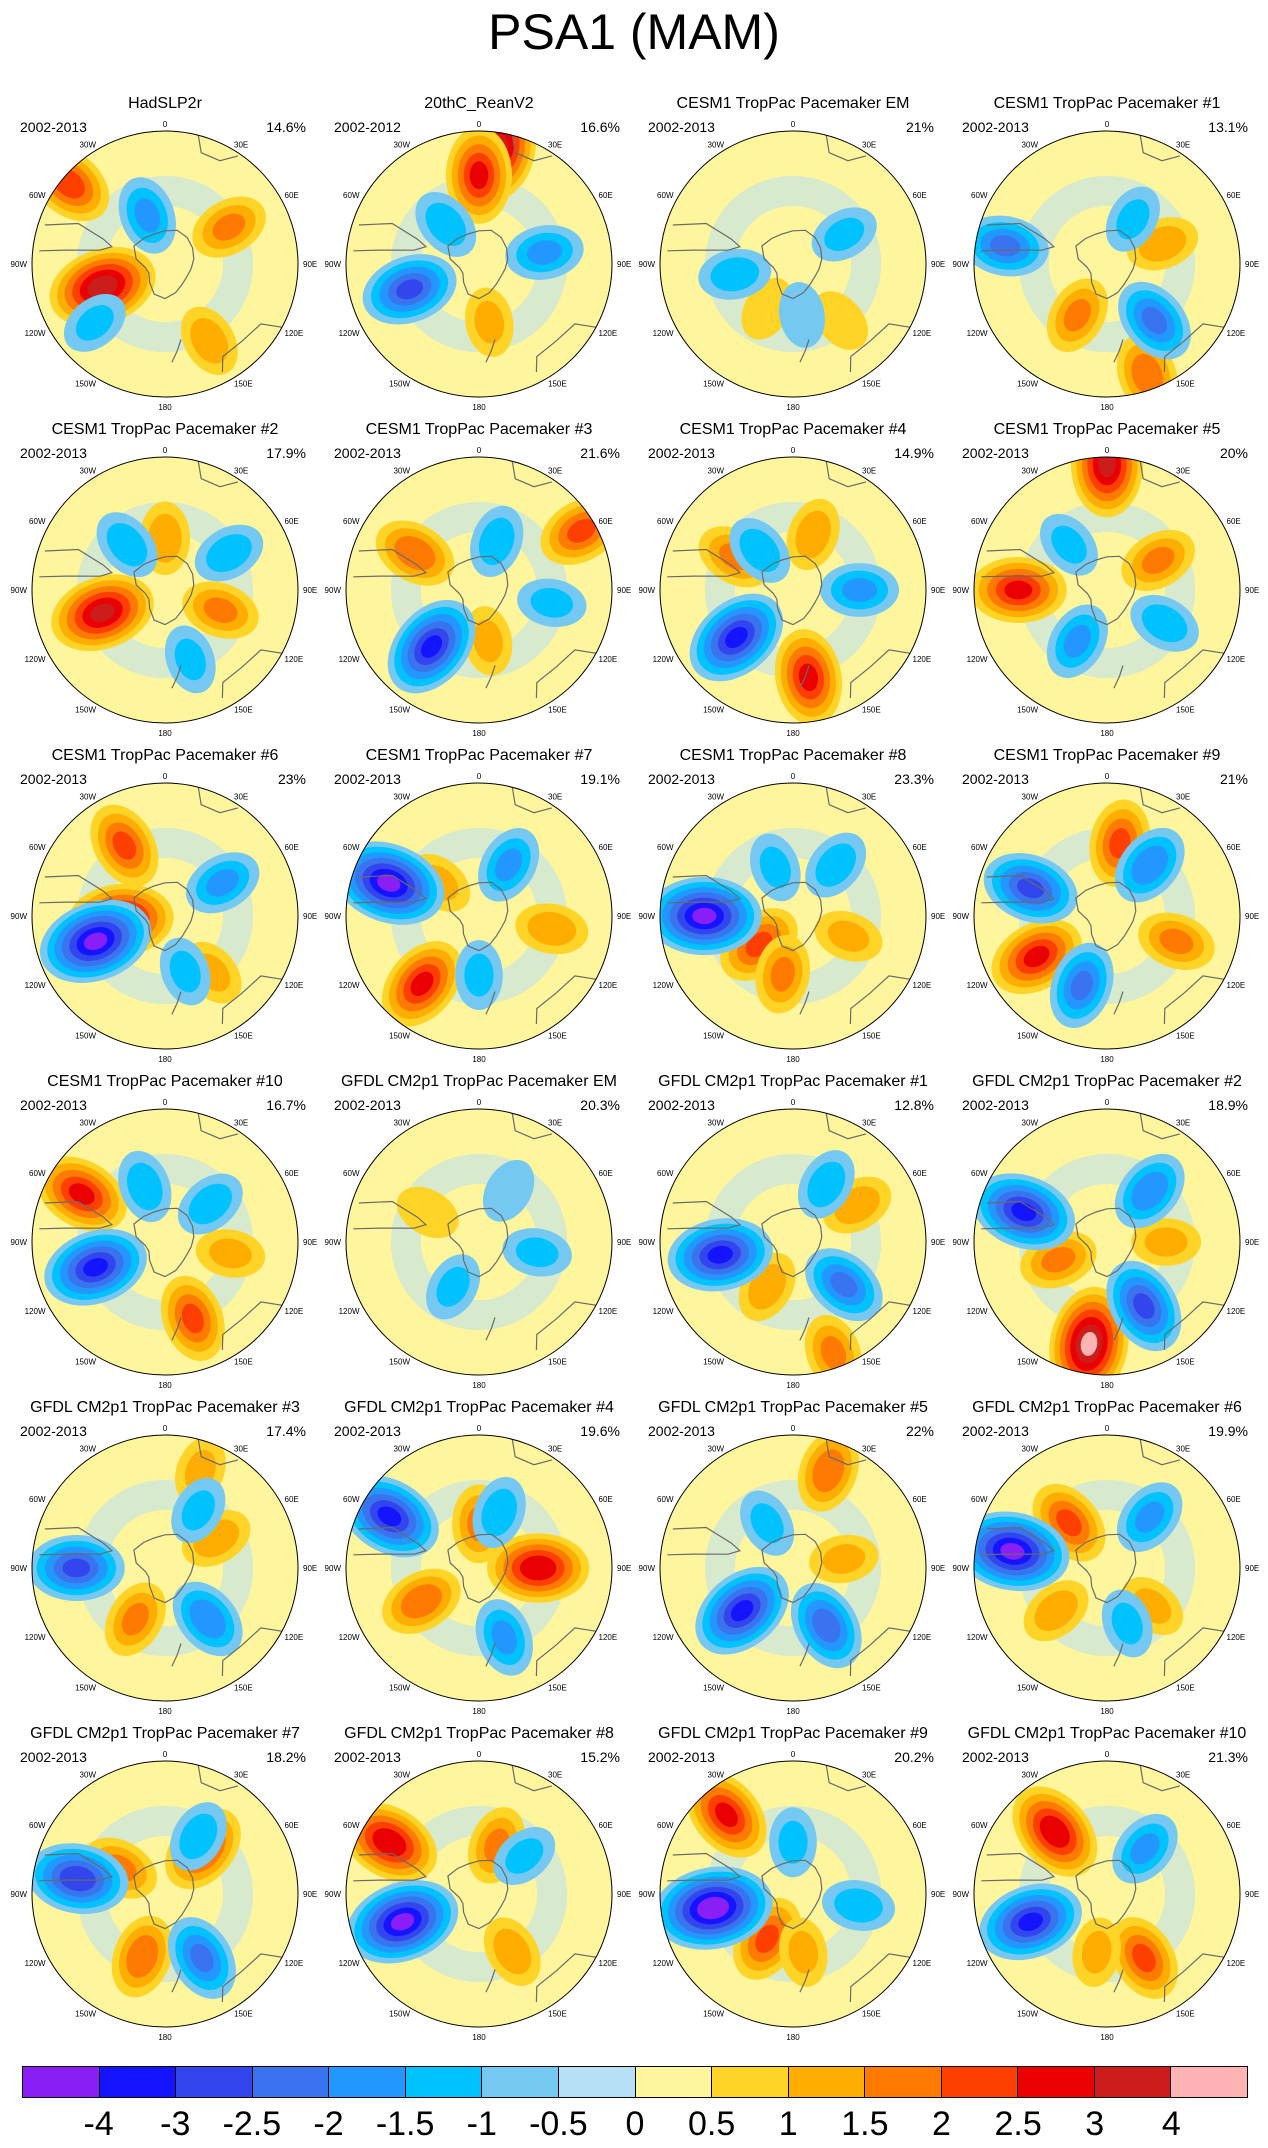  Describe the element at coordinates (600, 779) in the screenshot. I see `panel-variance-percent: 19.1%` at that location.